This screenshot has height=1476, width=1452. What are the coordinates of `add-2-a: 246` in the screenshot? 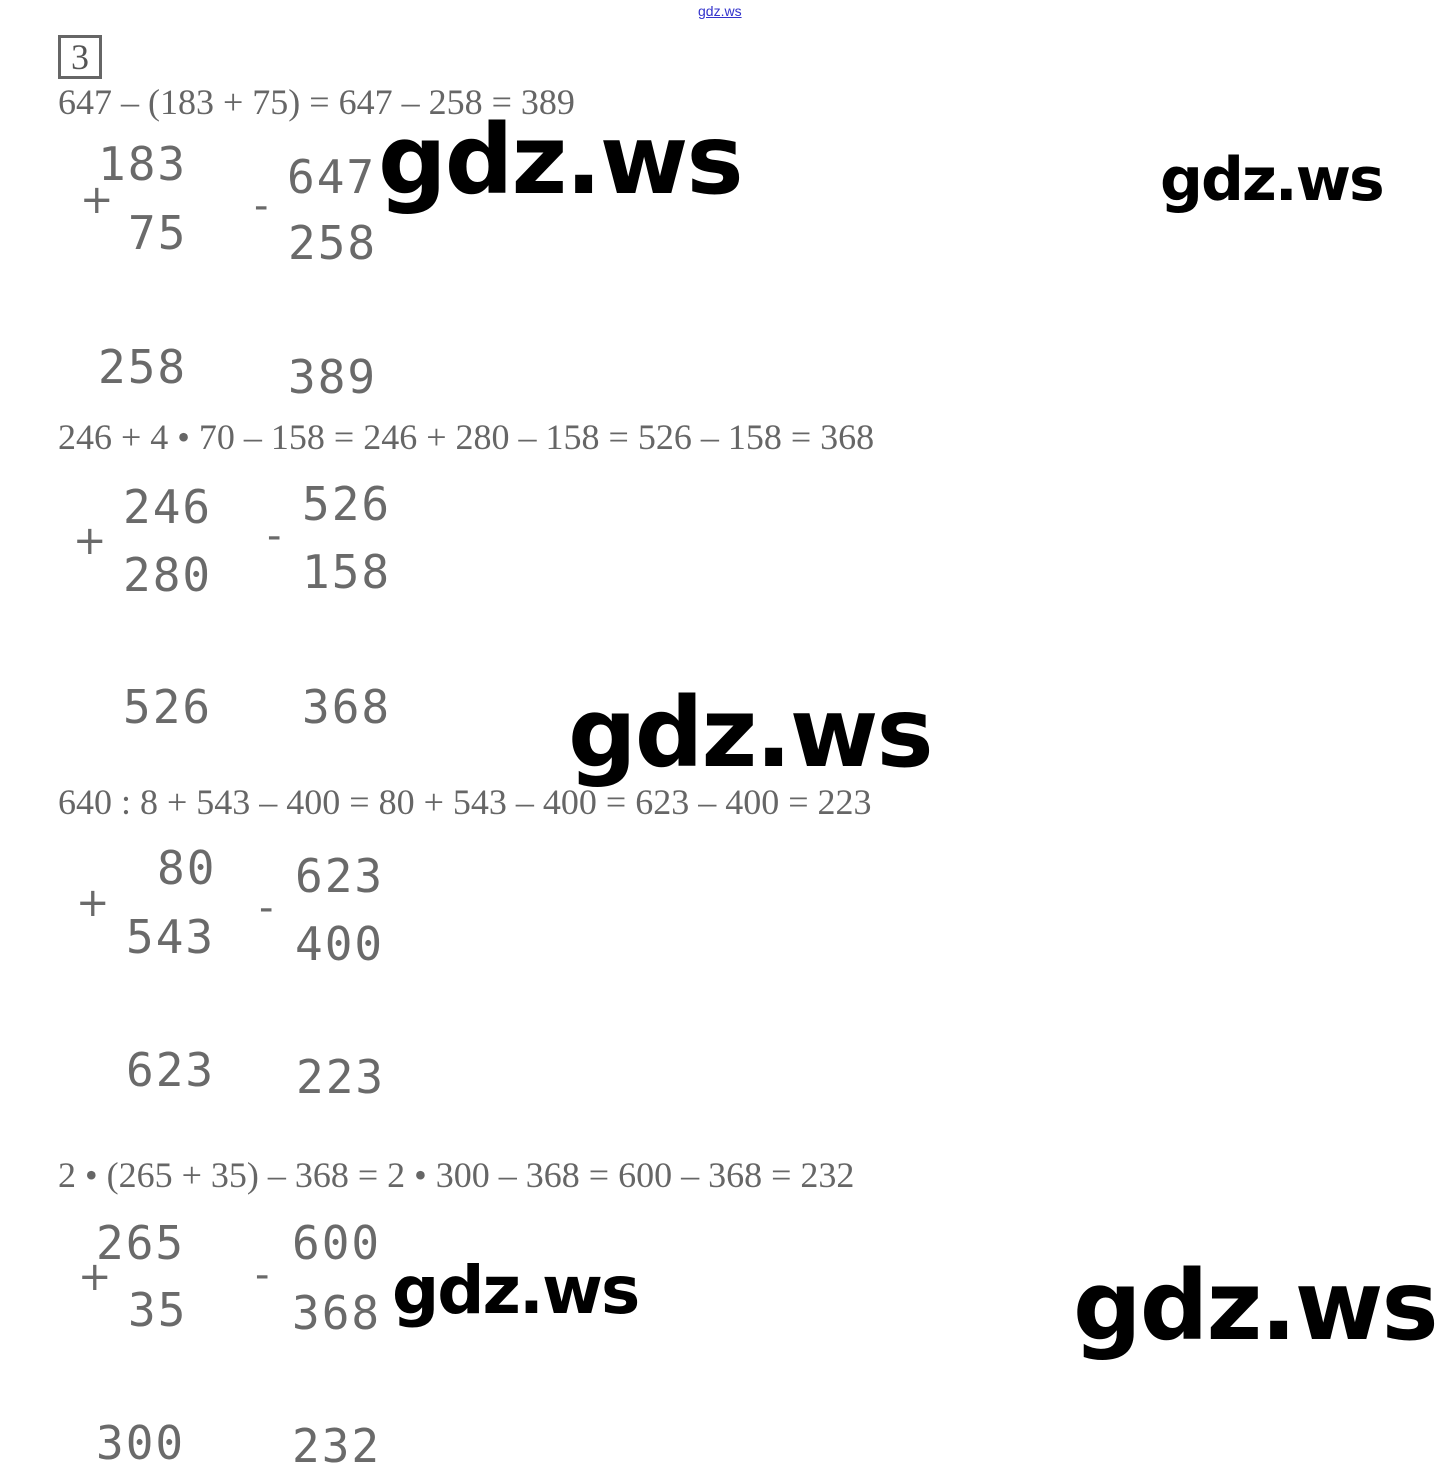 It's located at (168, 507).